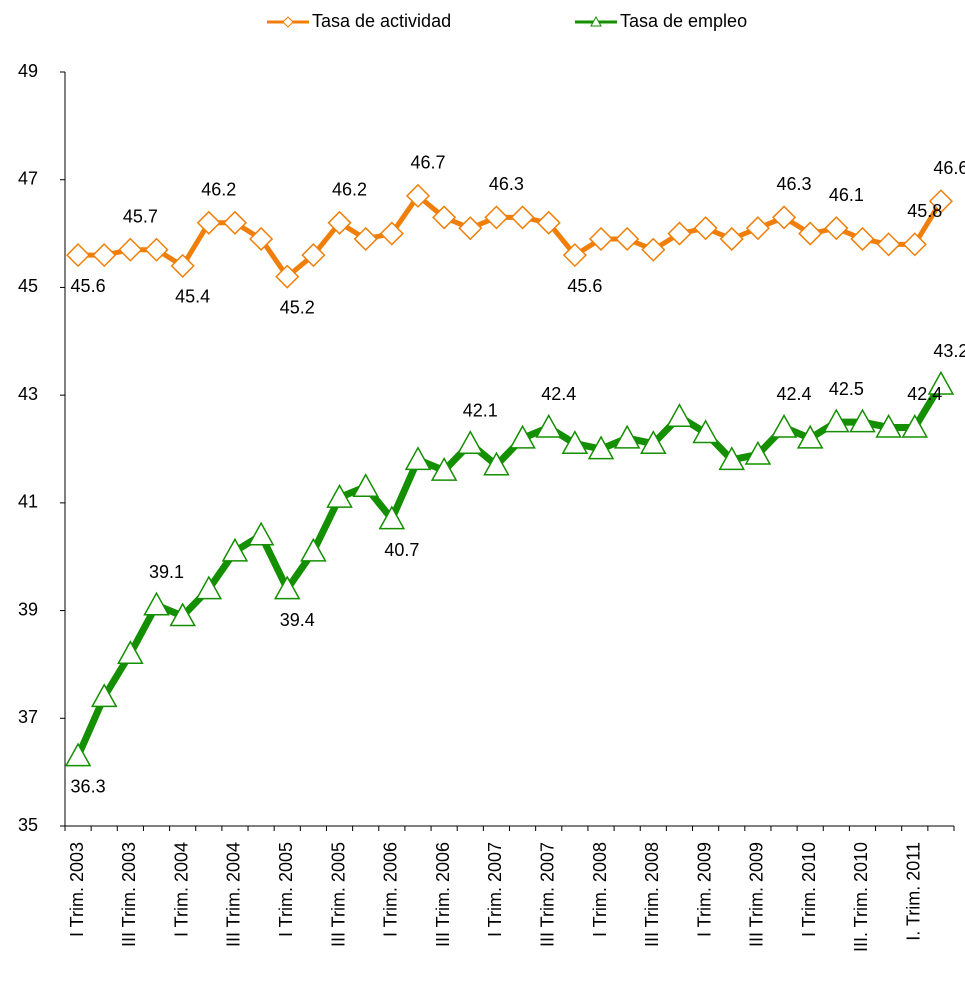  Describe the element at coordinates (547, 894) in the screenshot. I see `x-tick-label: III Trim. 2007` at that location.